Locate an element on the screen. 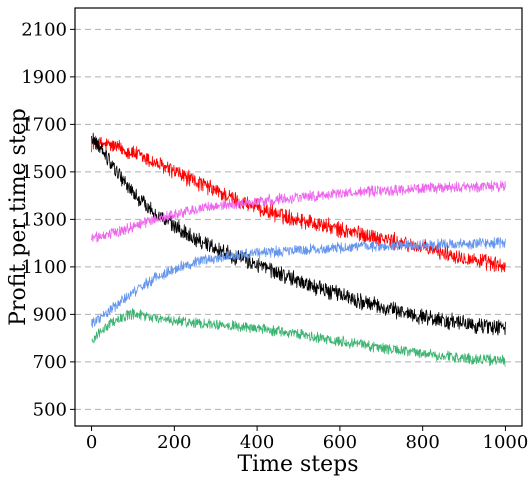 Image resolution: width=530 pixels, height=480 pixels. x-tick-label: 800 is located at coordinates (422, 442).